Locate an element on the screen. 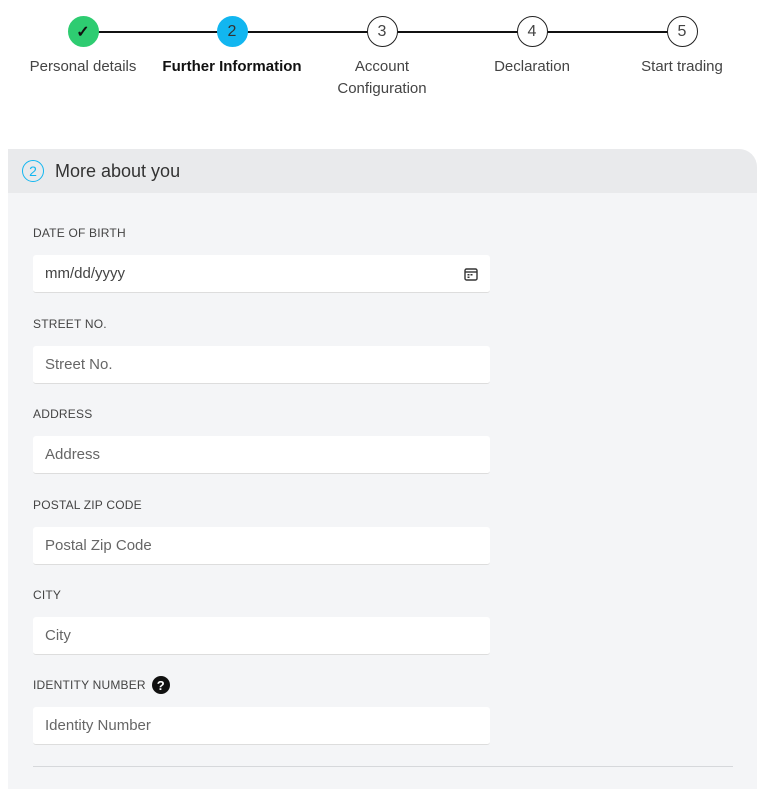  step-number: 4 is located at coordinates (532, 31).